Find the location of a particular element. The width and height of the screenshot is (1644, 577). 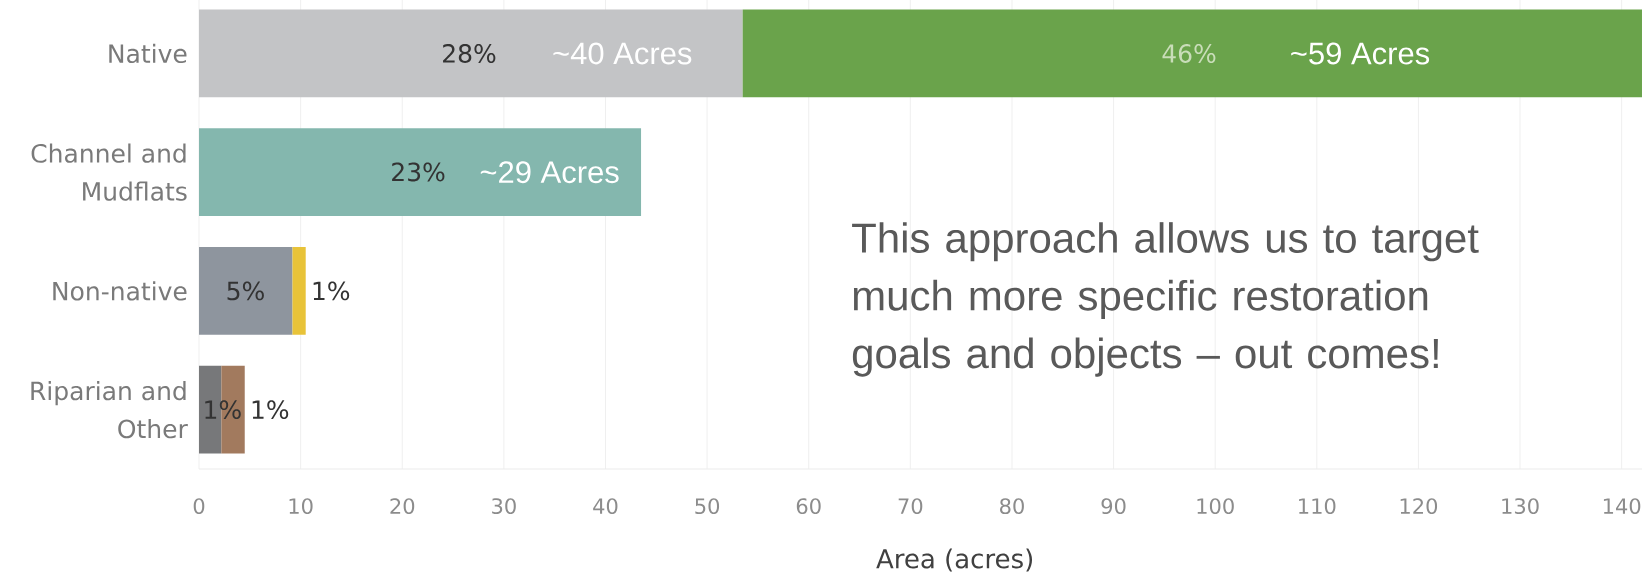

annotation: ~40 Acres is located at coordinates (622, 53).